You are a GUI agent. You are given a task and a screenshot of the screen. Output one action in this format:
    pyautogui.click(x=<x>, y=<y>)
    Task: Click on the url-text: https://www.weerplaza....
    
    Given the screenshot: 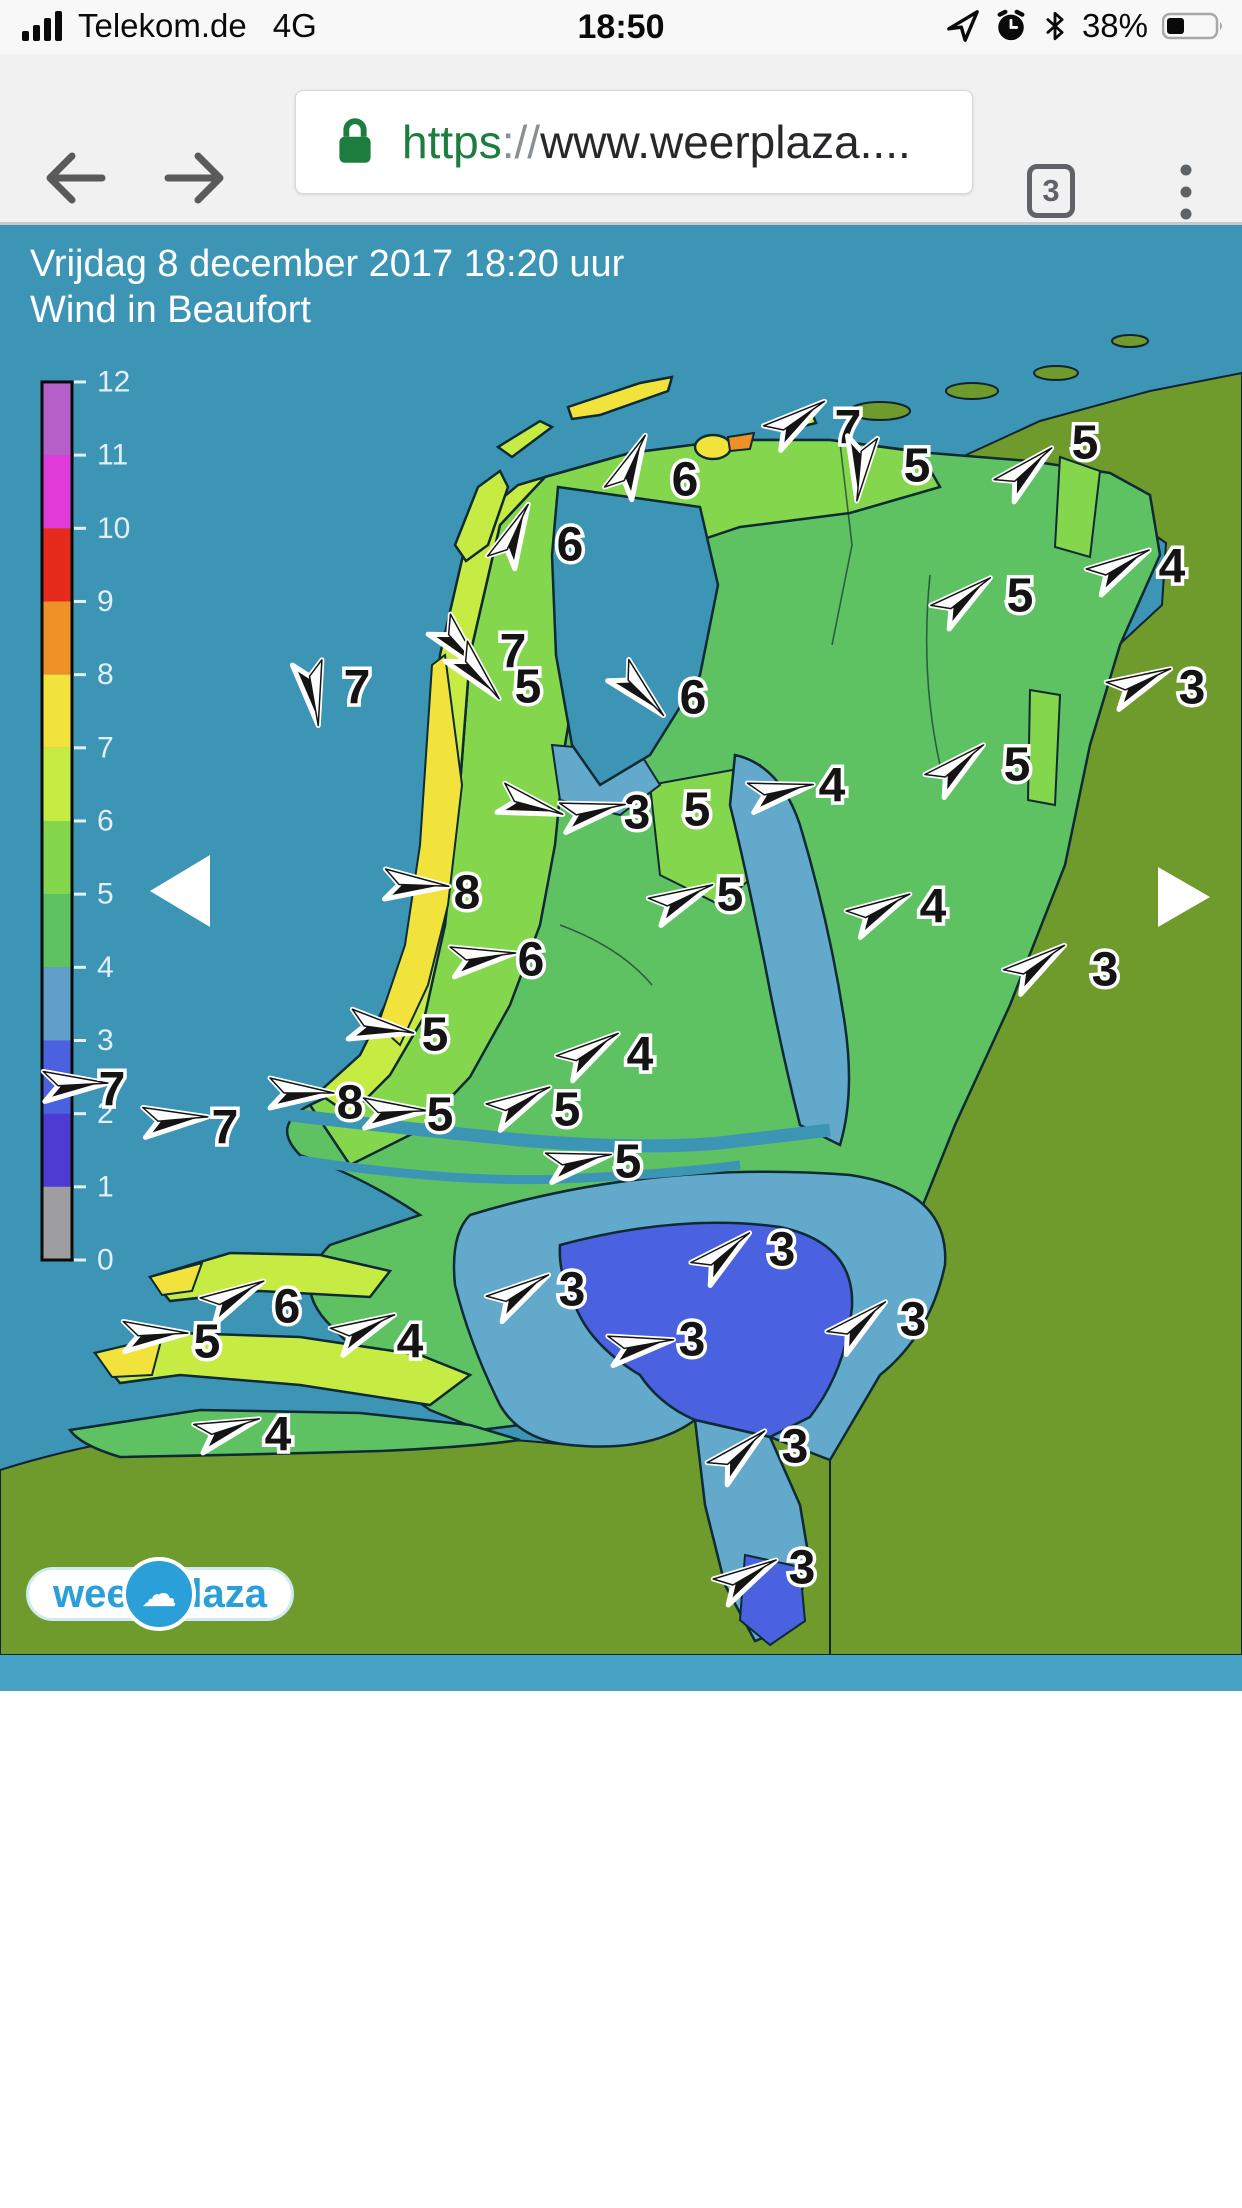 What is the action you would take?
    pyautogui.click(x=656, y=142)
    